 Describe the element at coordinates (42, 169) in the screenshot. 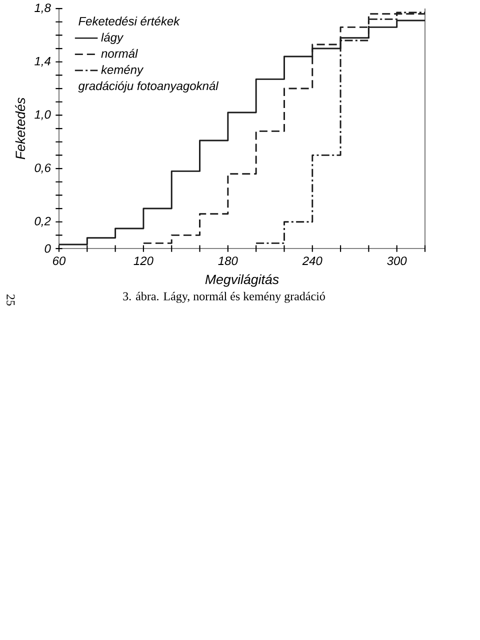

I see `y-tick-label: 0,6` at that location.